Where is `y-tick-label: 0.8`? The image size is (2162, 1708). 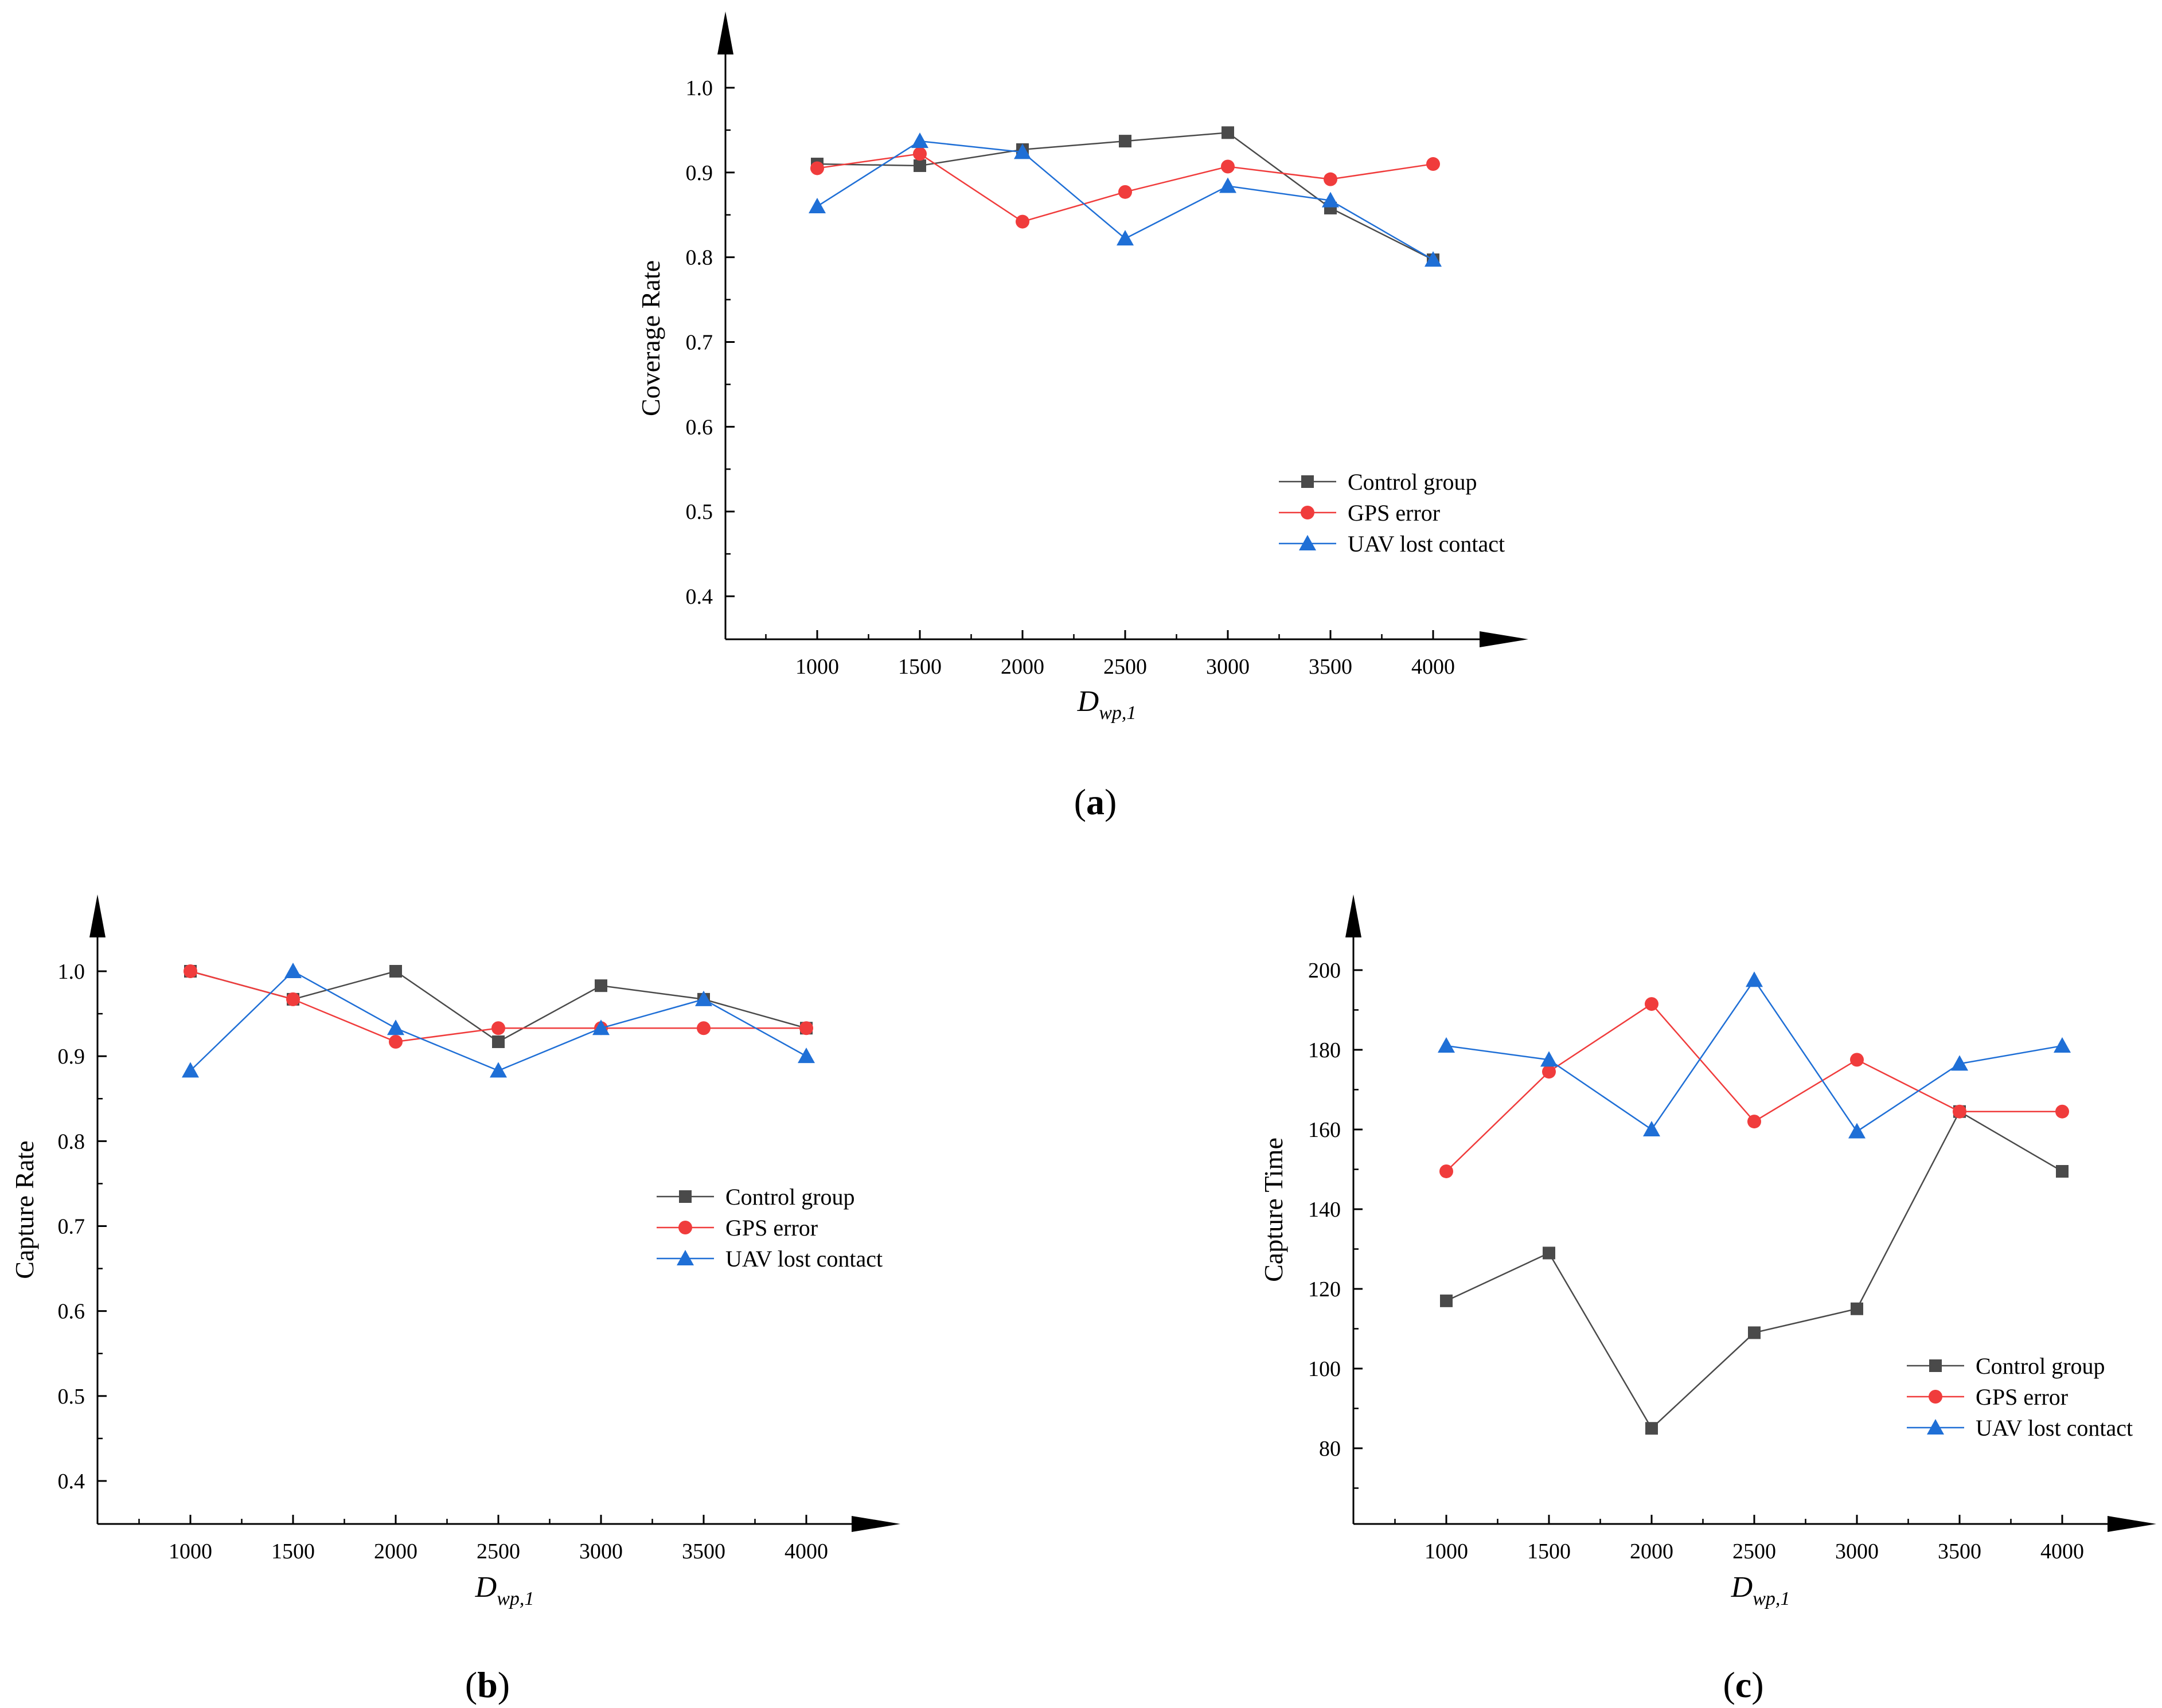 y-tick-label: 0.8 is located at coordinates (71, 1141).